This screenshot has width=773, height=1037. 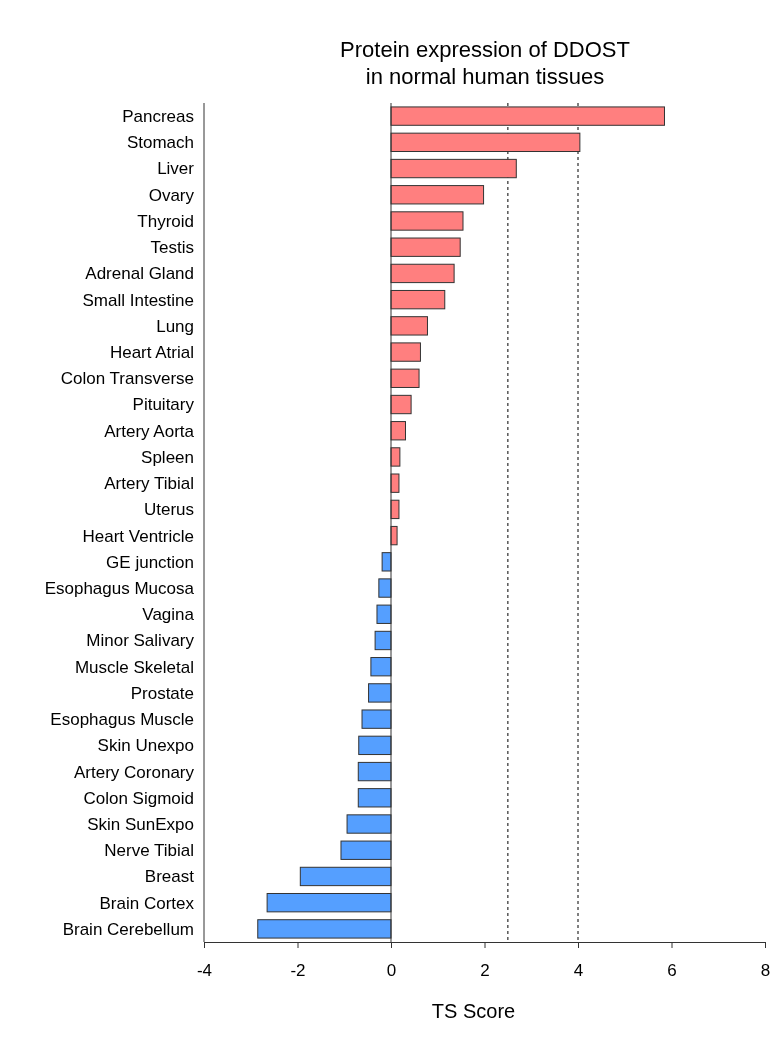 I want to click on y-tick-label: Pituitary, so click(x=163, y=405).